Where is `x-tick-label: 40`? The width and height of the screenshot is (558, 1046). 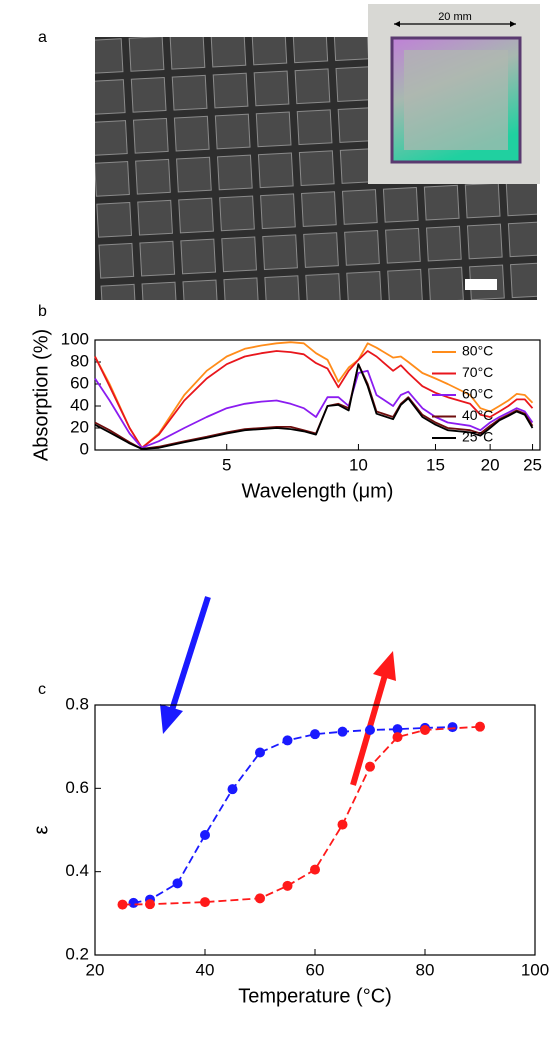 x-tick-label: 40 is located at coordinates (205, 969).